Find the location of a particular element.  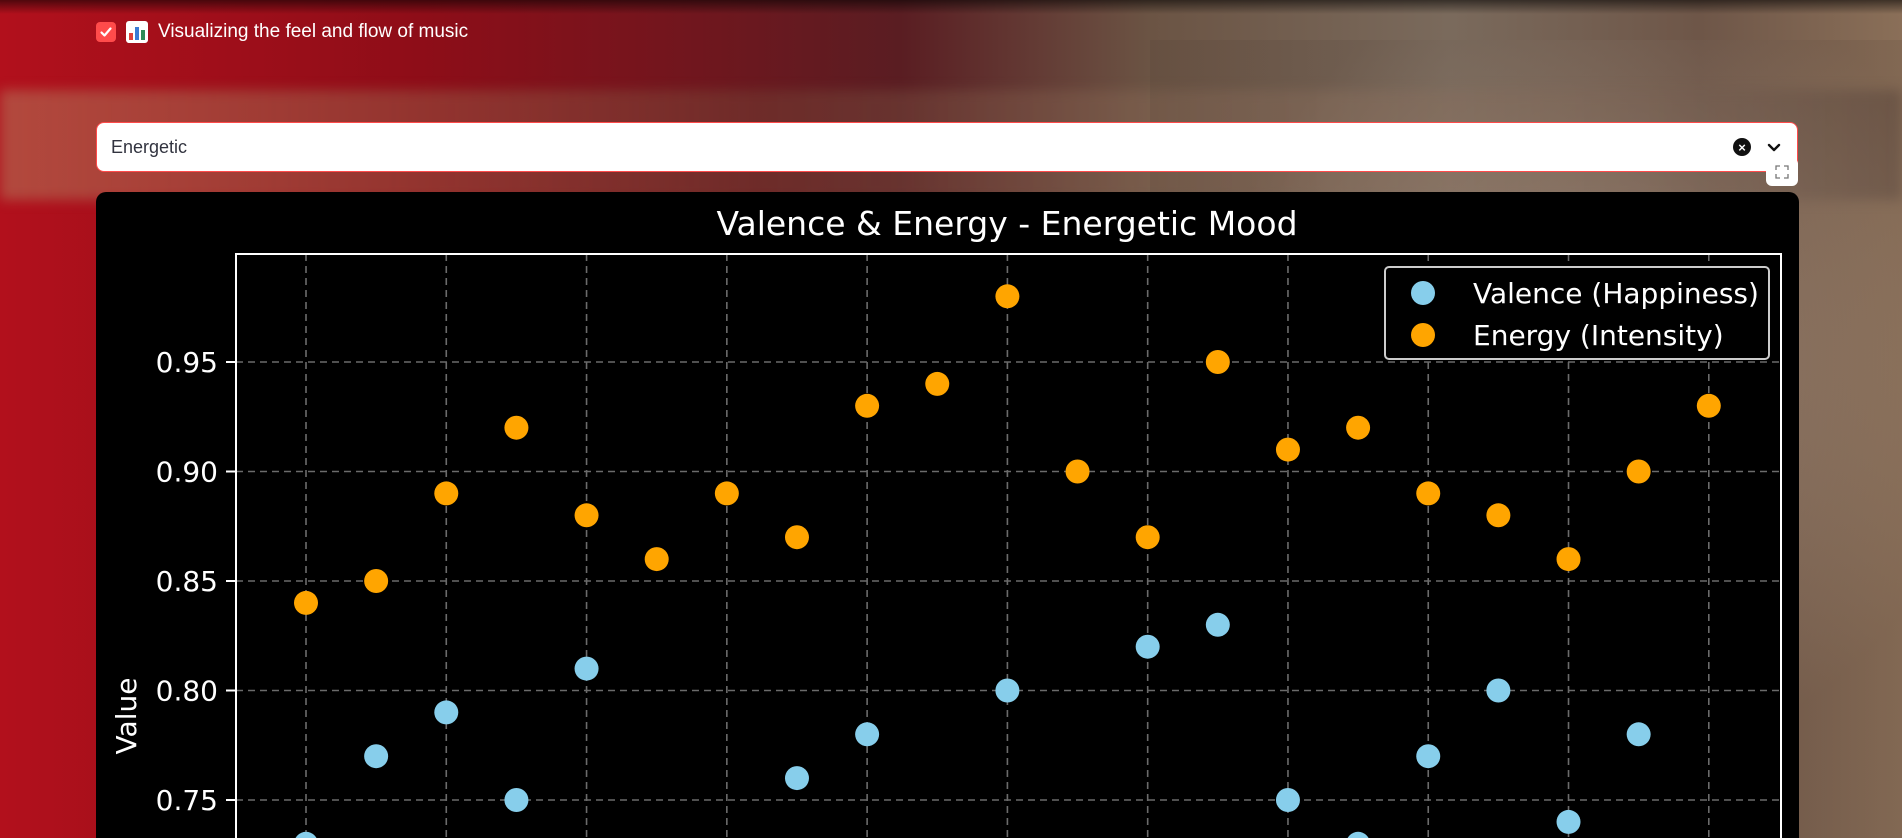

fullscreen-button is located at coordinates (1782, 172).